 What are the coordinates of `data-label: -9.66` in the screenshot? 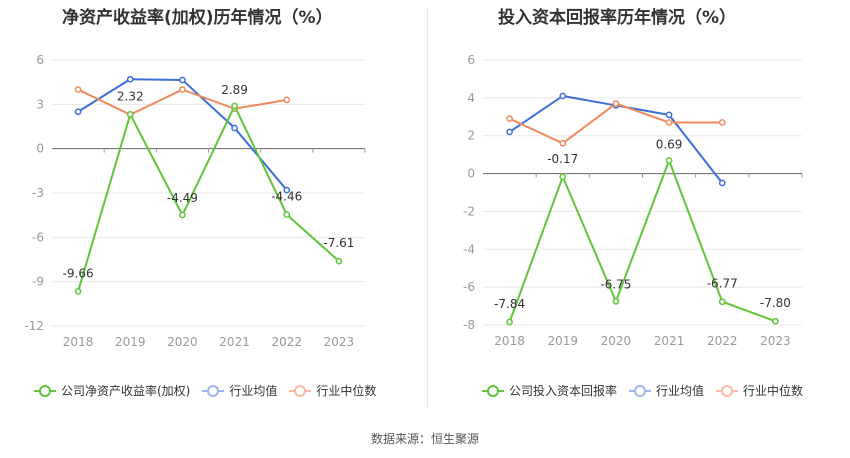 It's located at (78, 273).